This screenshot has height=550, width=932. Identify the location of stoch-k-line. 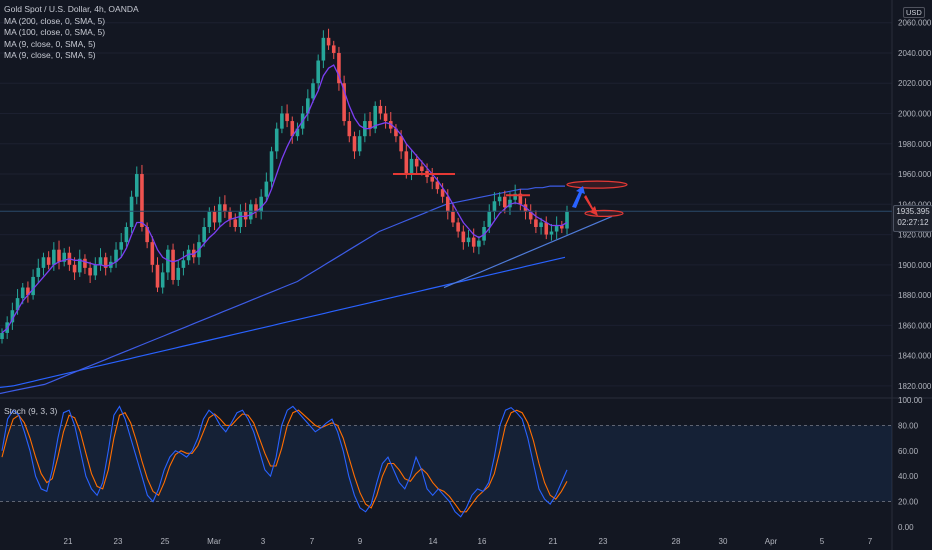
(284, 461).